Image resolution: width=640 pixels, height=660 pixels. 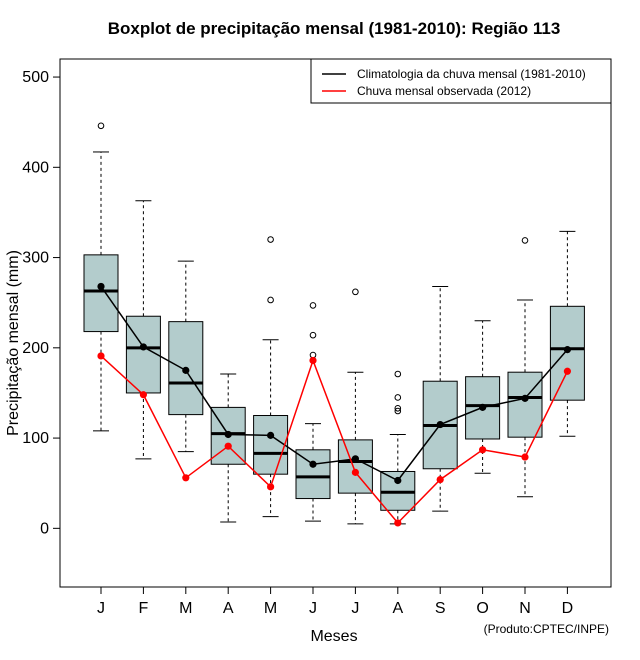 I want to click on y-tick-label: 100, so click(x=35, y=438).